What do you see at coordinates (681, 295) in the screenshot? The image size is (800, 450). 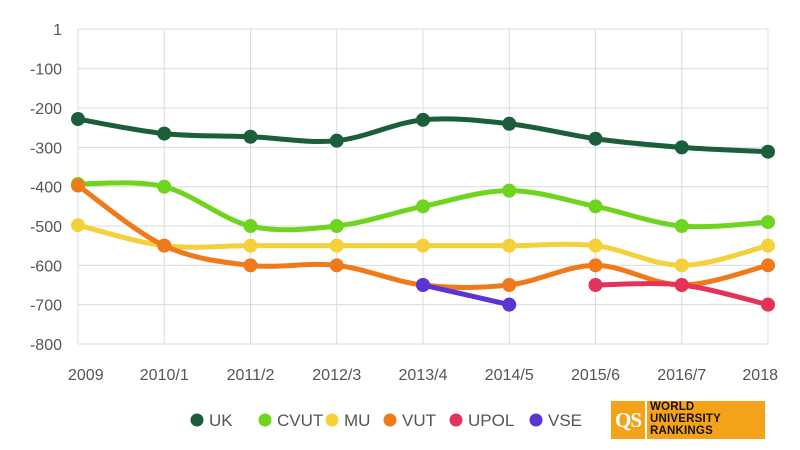 I see `series-upol` at bounding box center [681, 295].